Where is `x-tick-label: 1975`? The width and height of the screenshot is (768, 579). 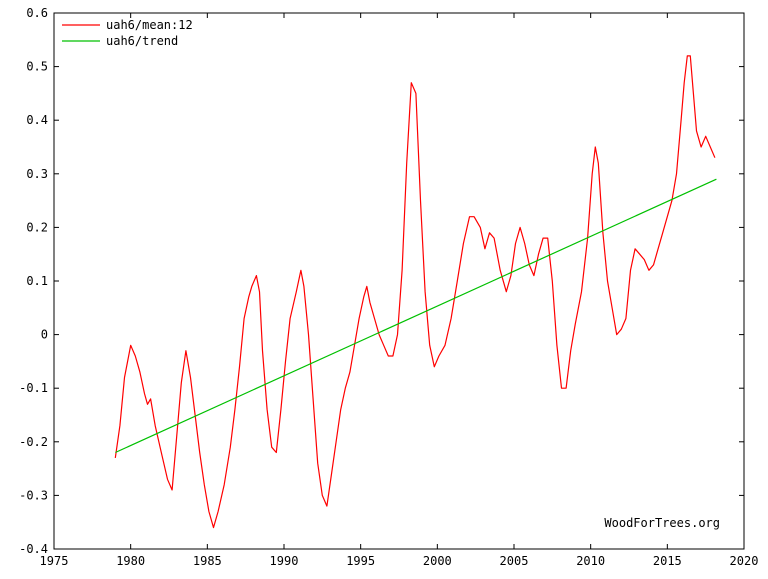 x-tick-label: 1975 is located at coordinates (54, 561).